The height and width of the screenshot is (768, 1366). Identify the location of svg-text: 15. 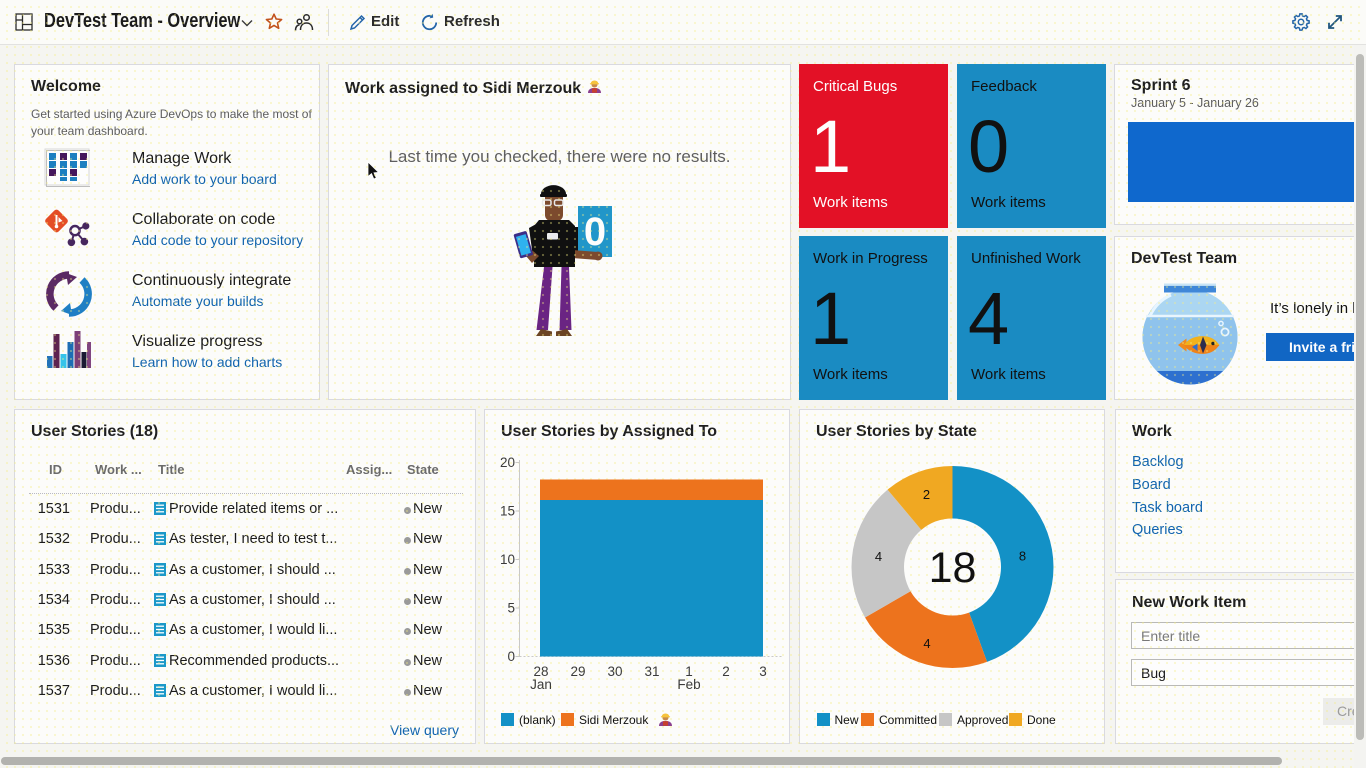
(507, 511).